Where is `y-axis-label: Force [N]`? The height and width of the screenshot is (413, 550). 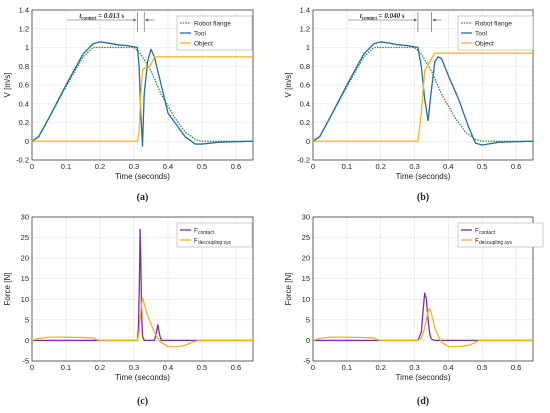 y-axis-label: Force [N] is located at coordinates (7, 289).